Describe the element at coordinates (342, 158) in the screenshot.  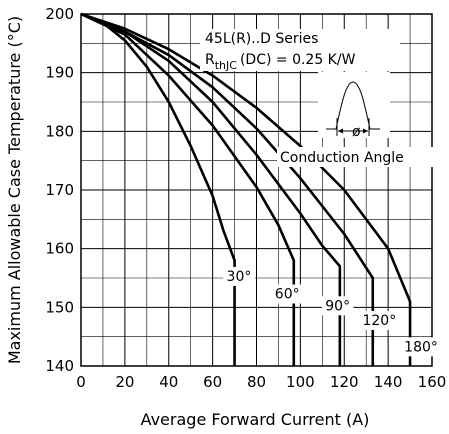
I see `conduction-angle-label: Conduction Angle` at that location.